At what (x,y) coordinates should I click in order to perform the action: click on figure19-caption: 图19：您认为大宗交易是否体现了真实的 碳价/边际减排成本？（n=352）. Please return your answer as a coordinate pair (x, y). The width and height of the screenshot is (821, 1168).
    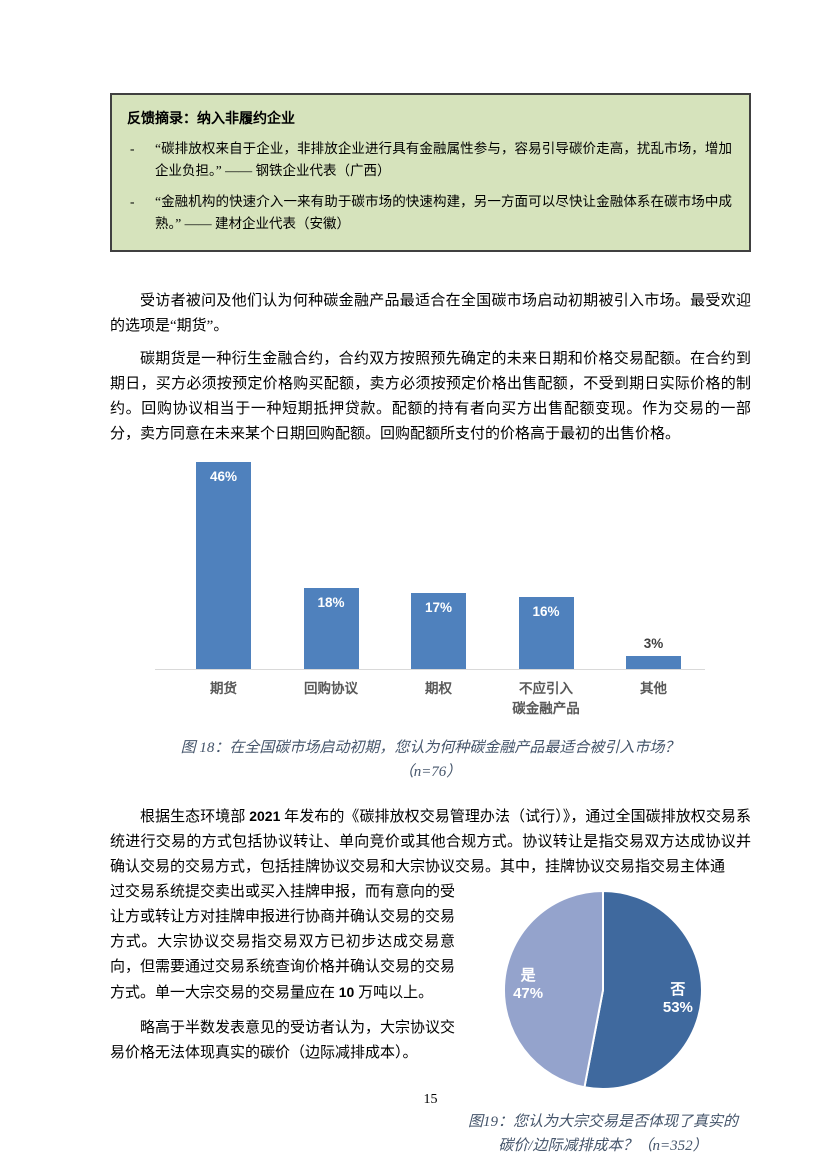
    Looking at the image, I should click on (603, 1134).